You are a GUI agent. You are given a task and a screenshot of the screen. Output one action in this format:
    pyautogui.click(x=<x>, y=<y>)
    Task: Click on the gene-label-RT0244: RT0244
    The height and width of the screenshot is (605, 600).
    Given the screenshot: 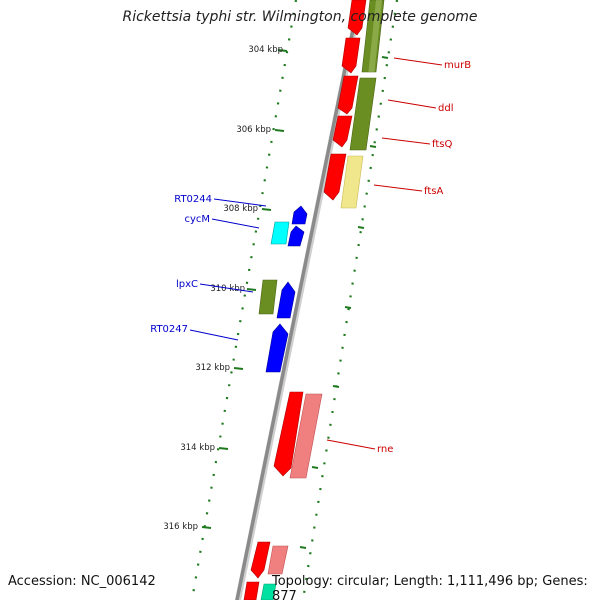 What is the action you would take?
    pyautogui.click(x=193, y=199)
    